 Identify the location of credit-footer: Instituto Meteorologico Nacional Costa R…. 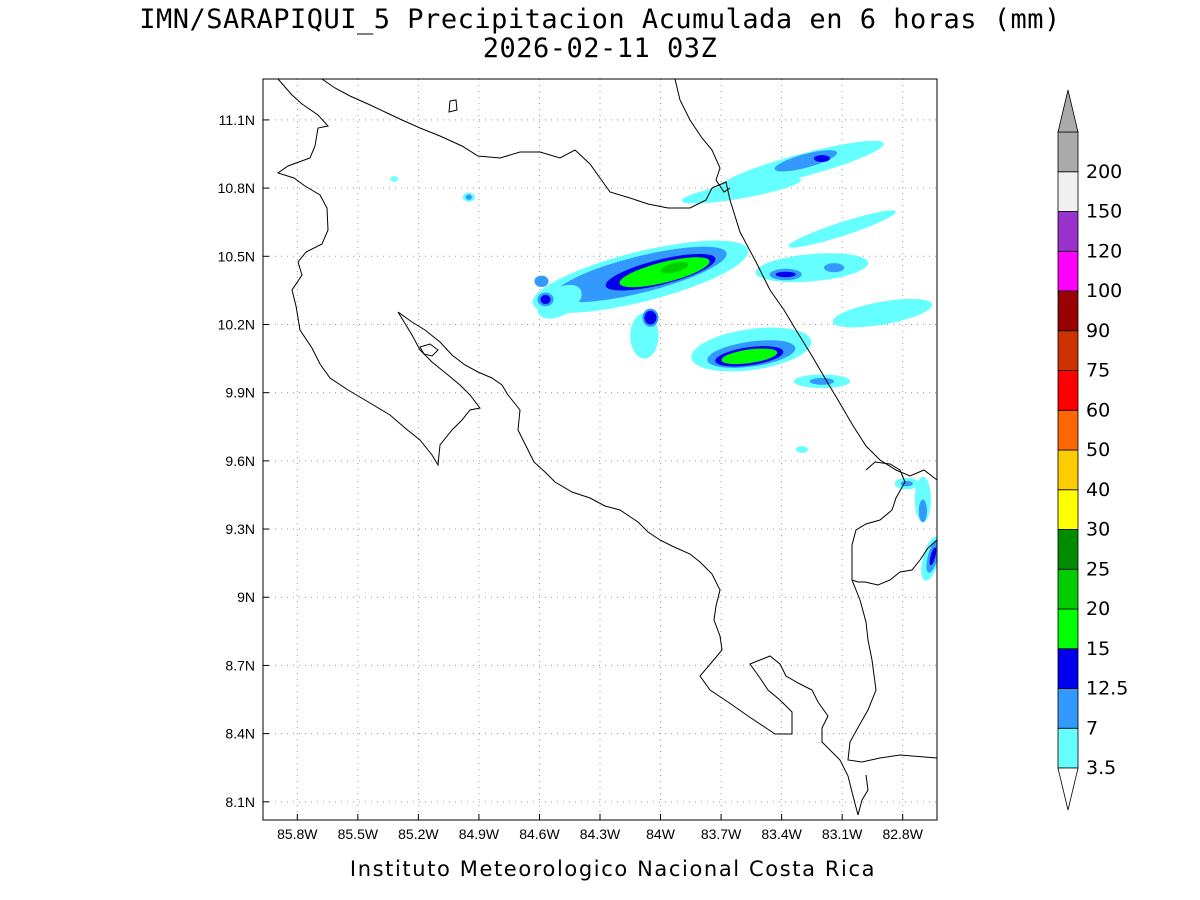
(613, 869).